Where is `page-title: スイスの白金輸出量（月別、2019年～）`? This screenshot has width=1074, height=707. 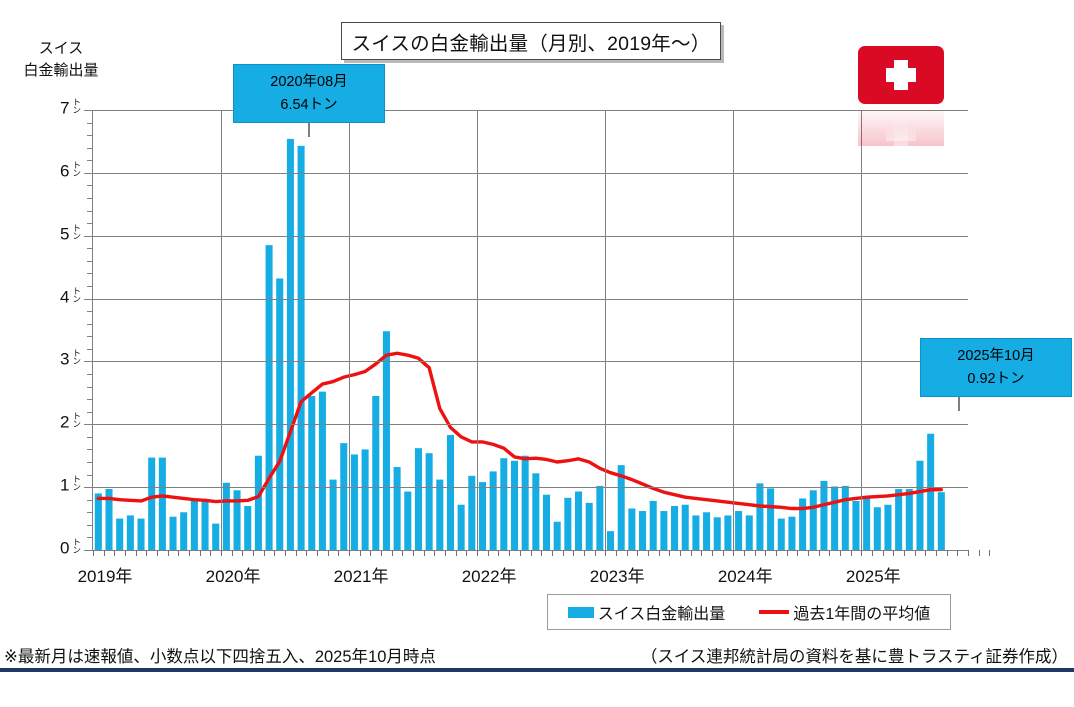 page-title: スイスの白金輸出量（月別、2019年～） is located at coordinates (531, 41).